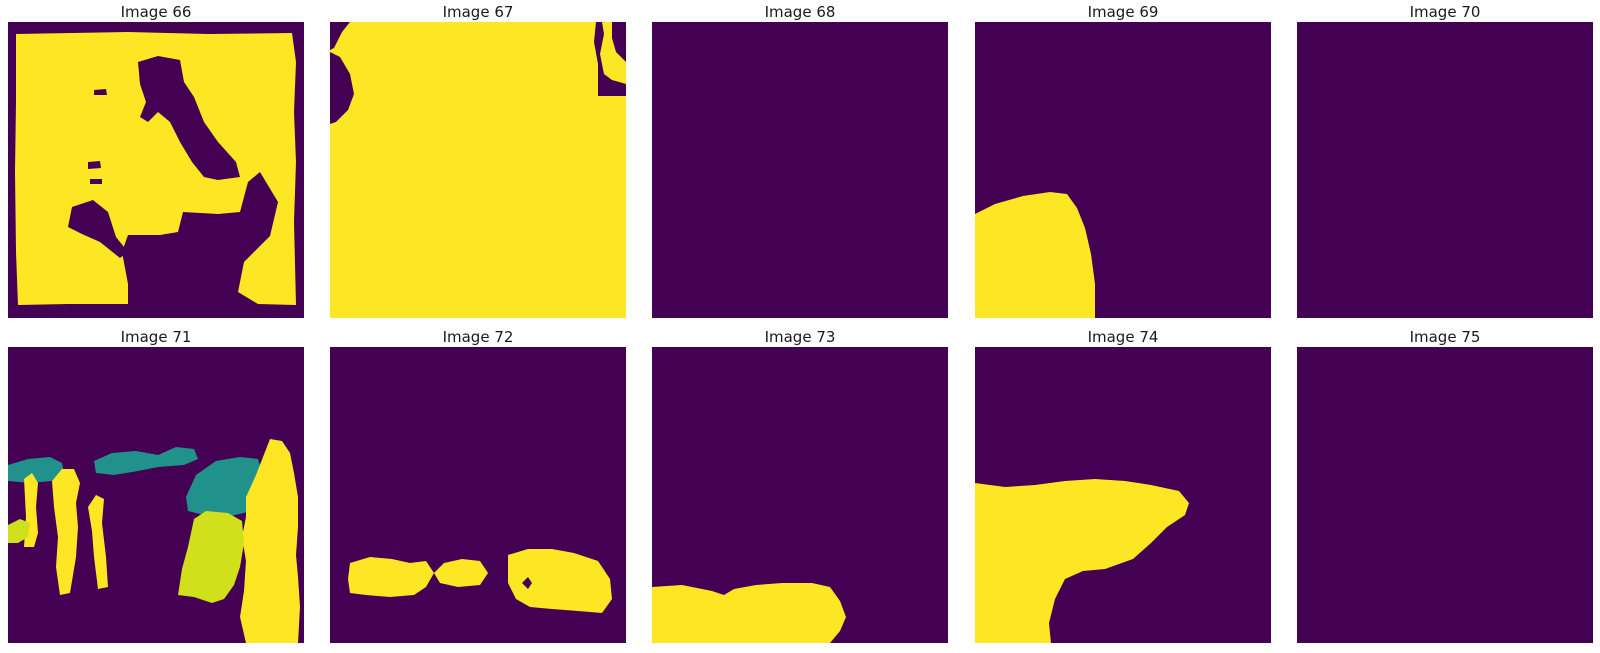 This screenshot has width=1600, height=653. Describe the element at coordinates (800, 337) in the screenshot. I see `panel-title-73: Image 73` at that location.